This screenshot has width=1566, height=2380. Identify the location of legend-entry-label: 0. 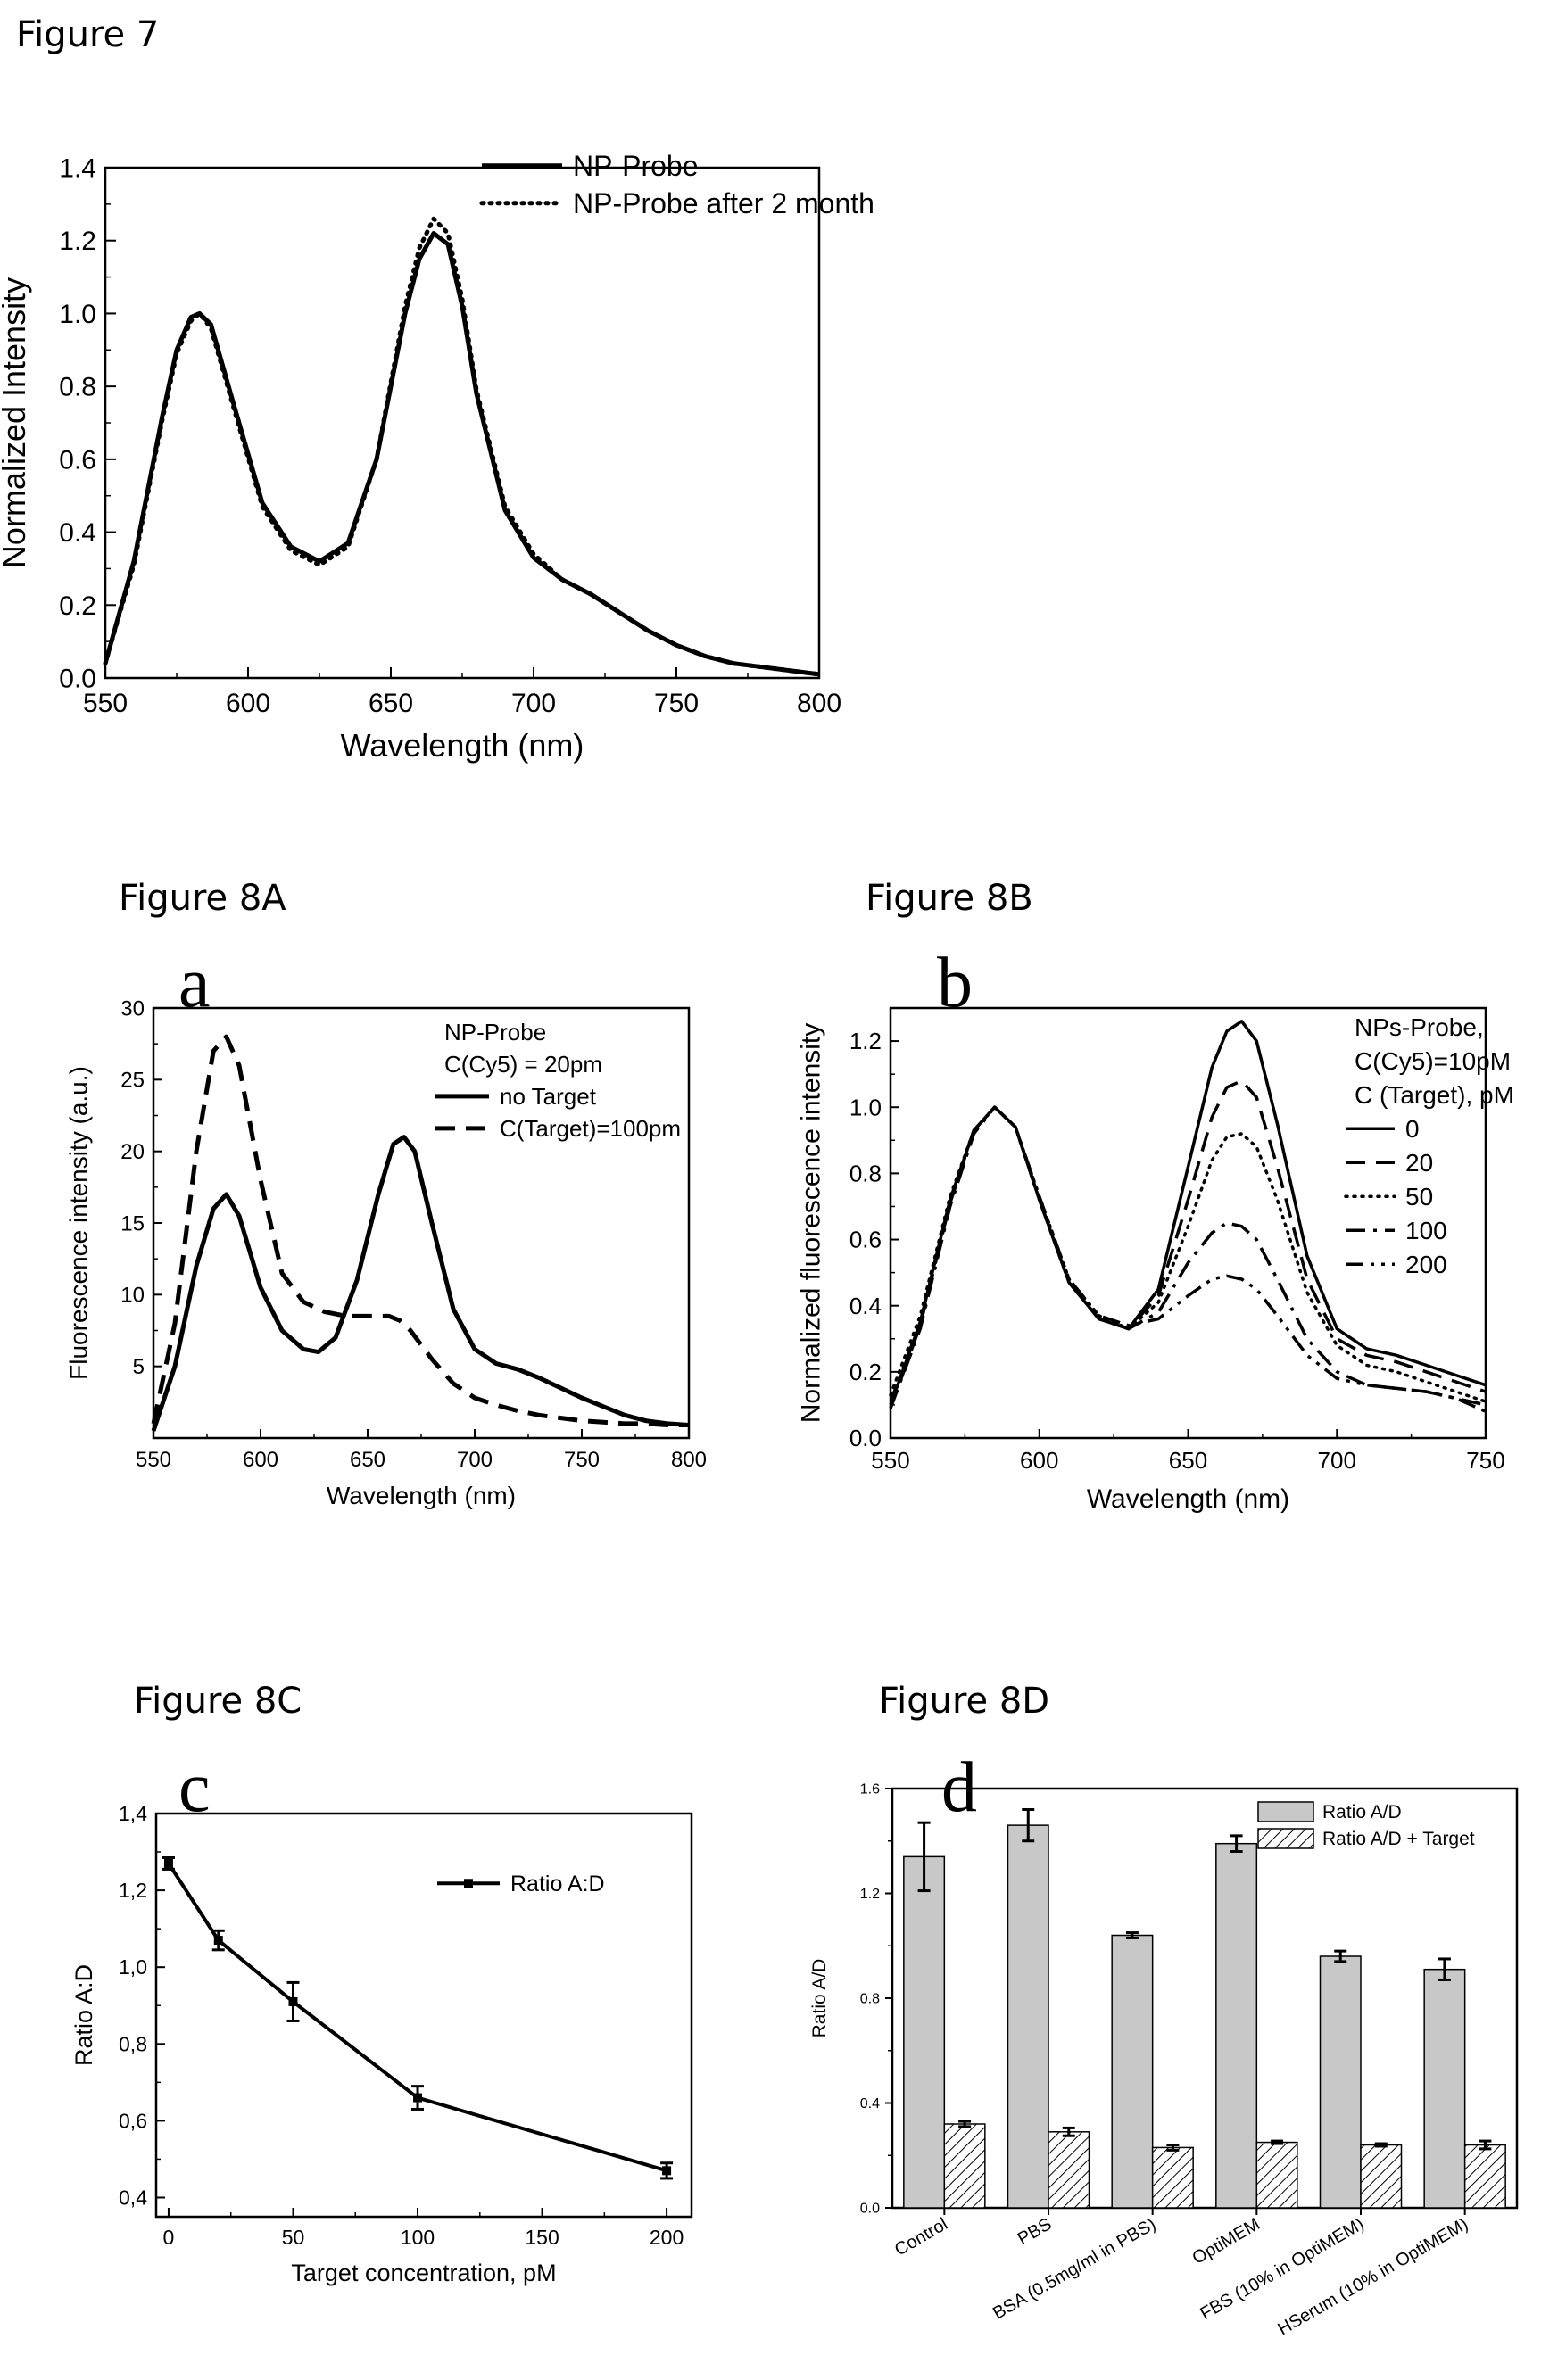
(1412, 1129).